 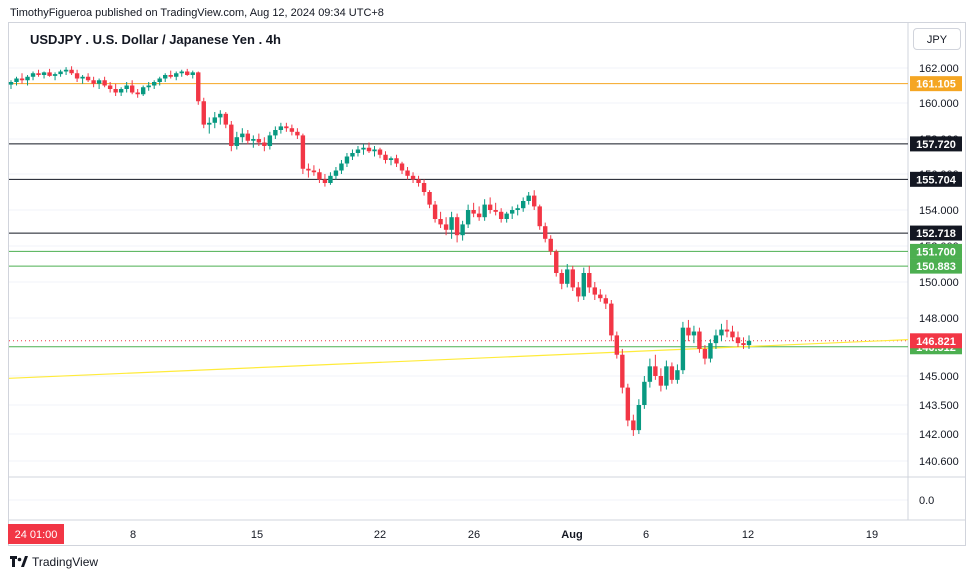 What do you see at coordinates (939, 211) in the screenshot?
I see `y-tick-label: 154.000` at bounding box center [939, 211].